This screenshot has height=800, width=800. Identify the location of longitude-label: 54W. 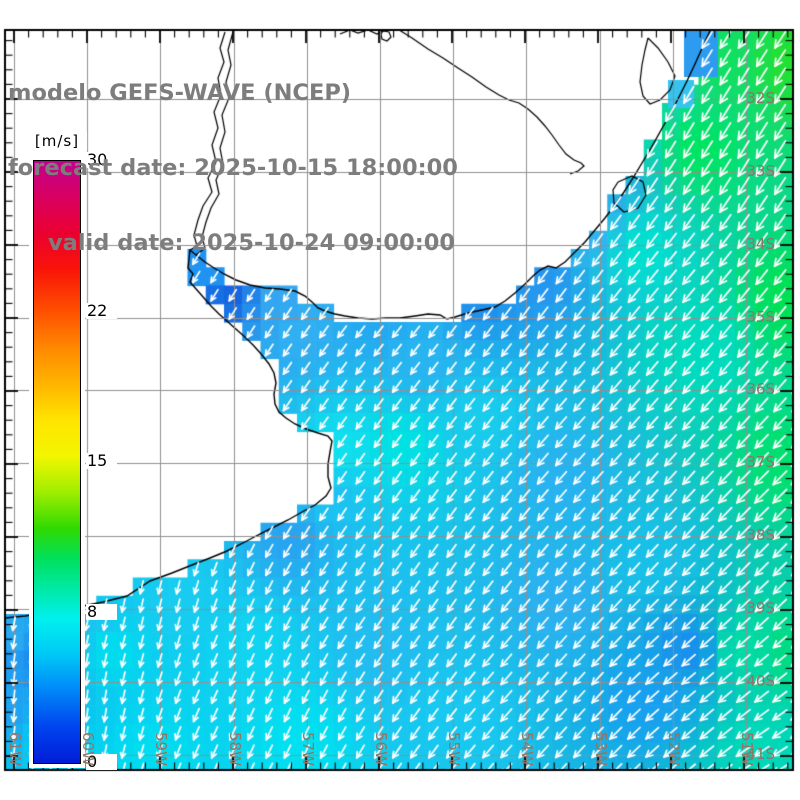
(527, 749).